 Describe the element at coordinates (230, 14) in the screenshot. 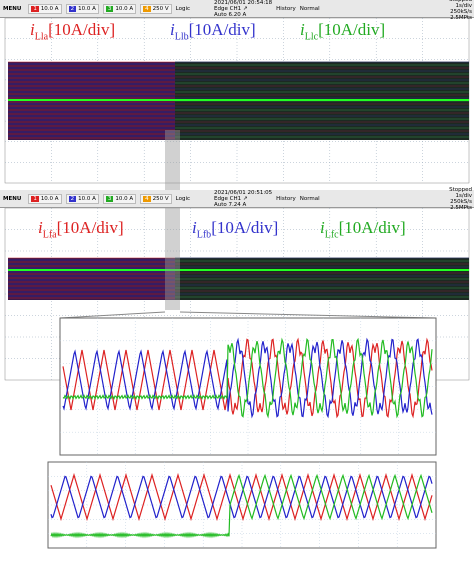

I see `trigger-level: Auto 6.20 A` at that location.